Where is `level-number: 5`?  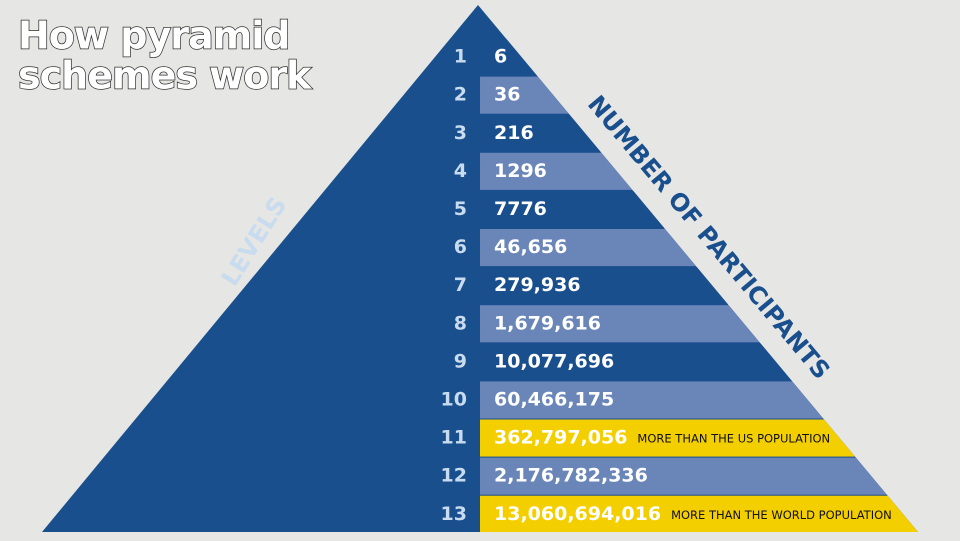 level-number: 5 is located at coordinates (460, 209).